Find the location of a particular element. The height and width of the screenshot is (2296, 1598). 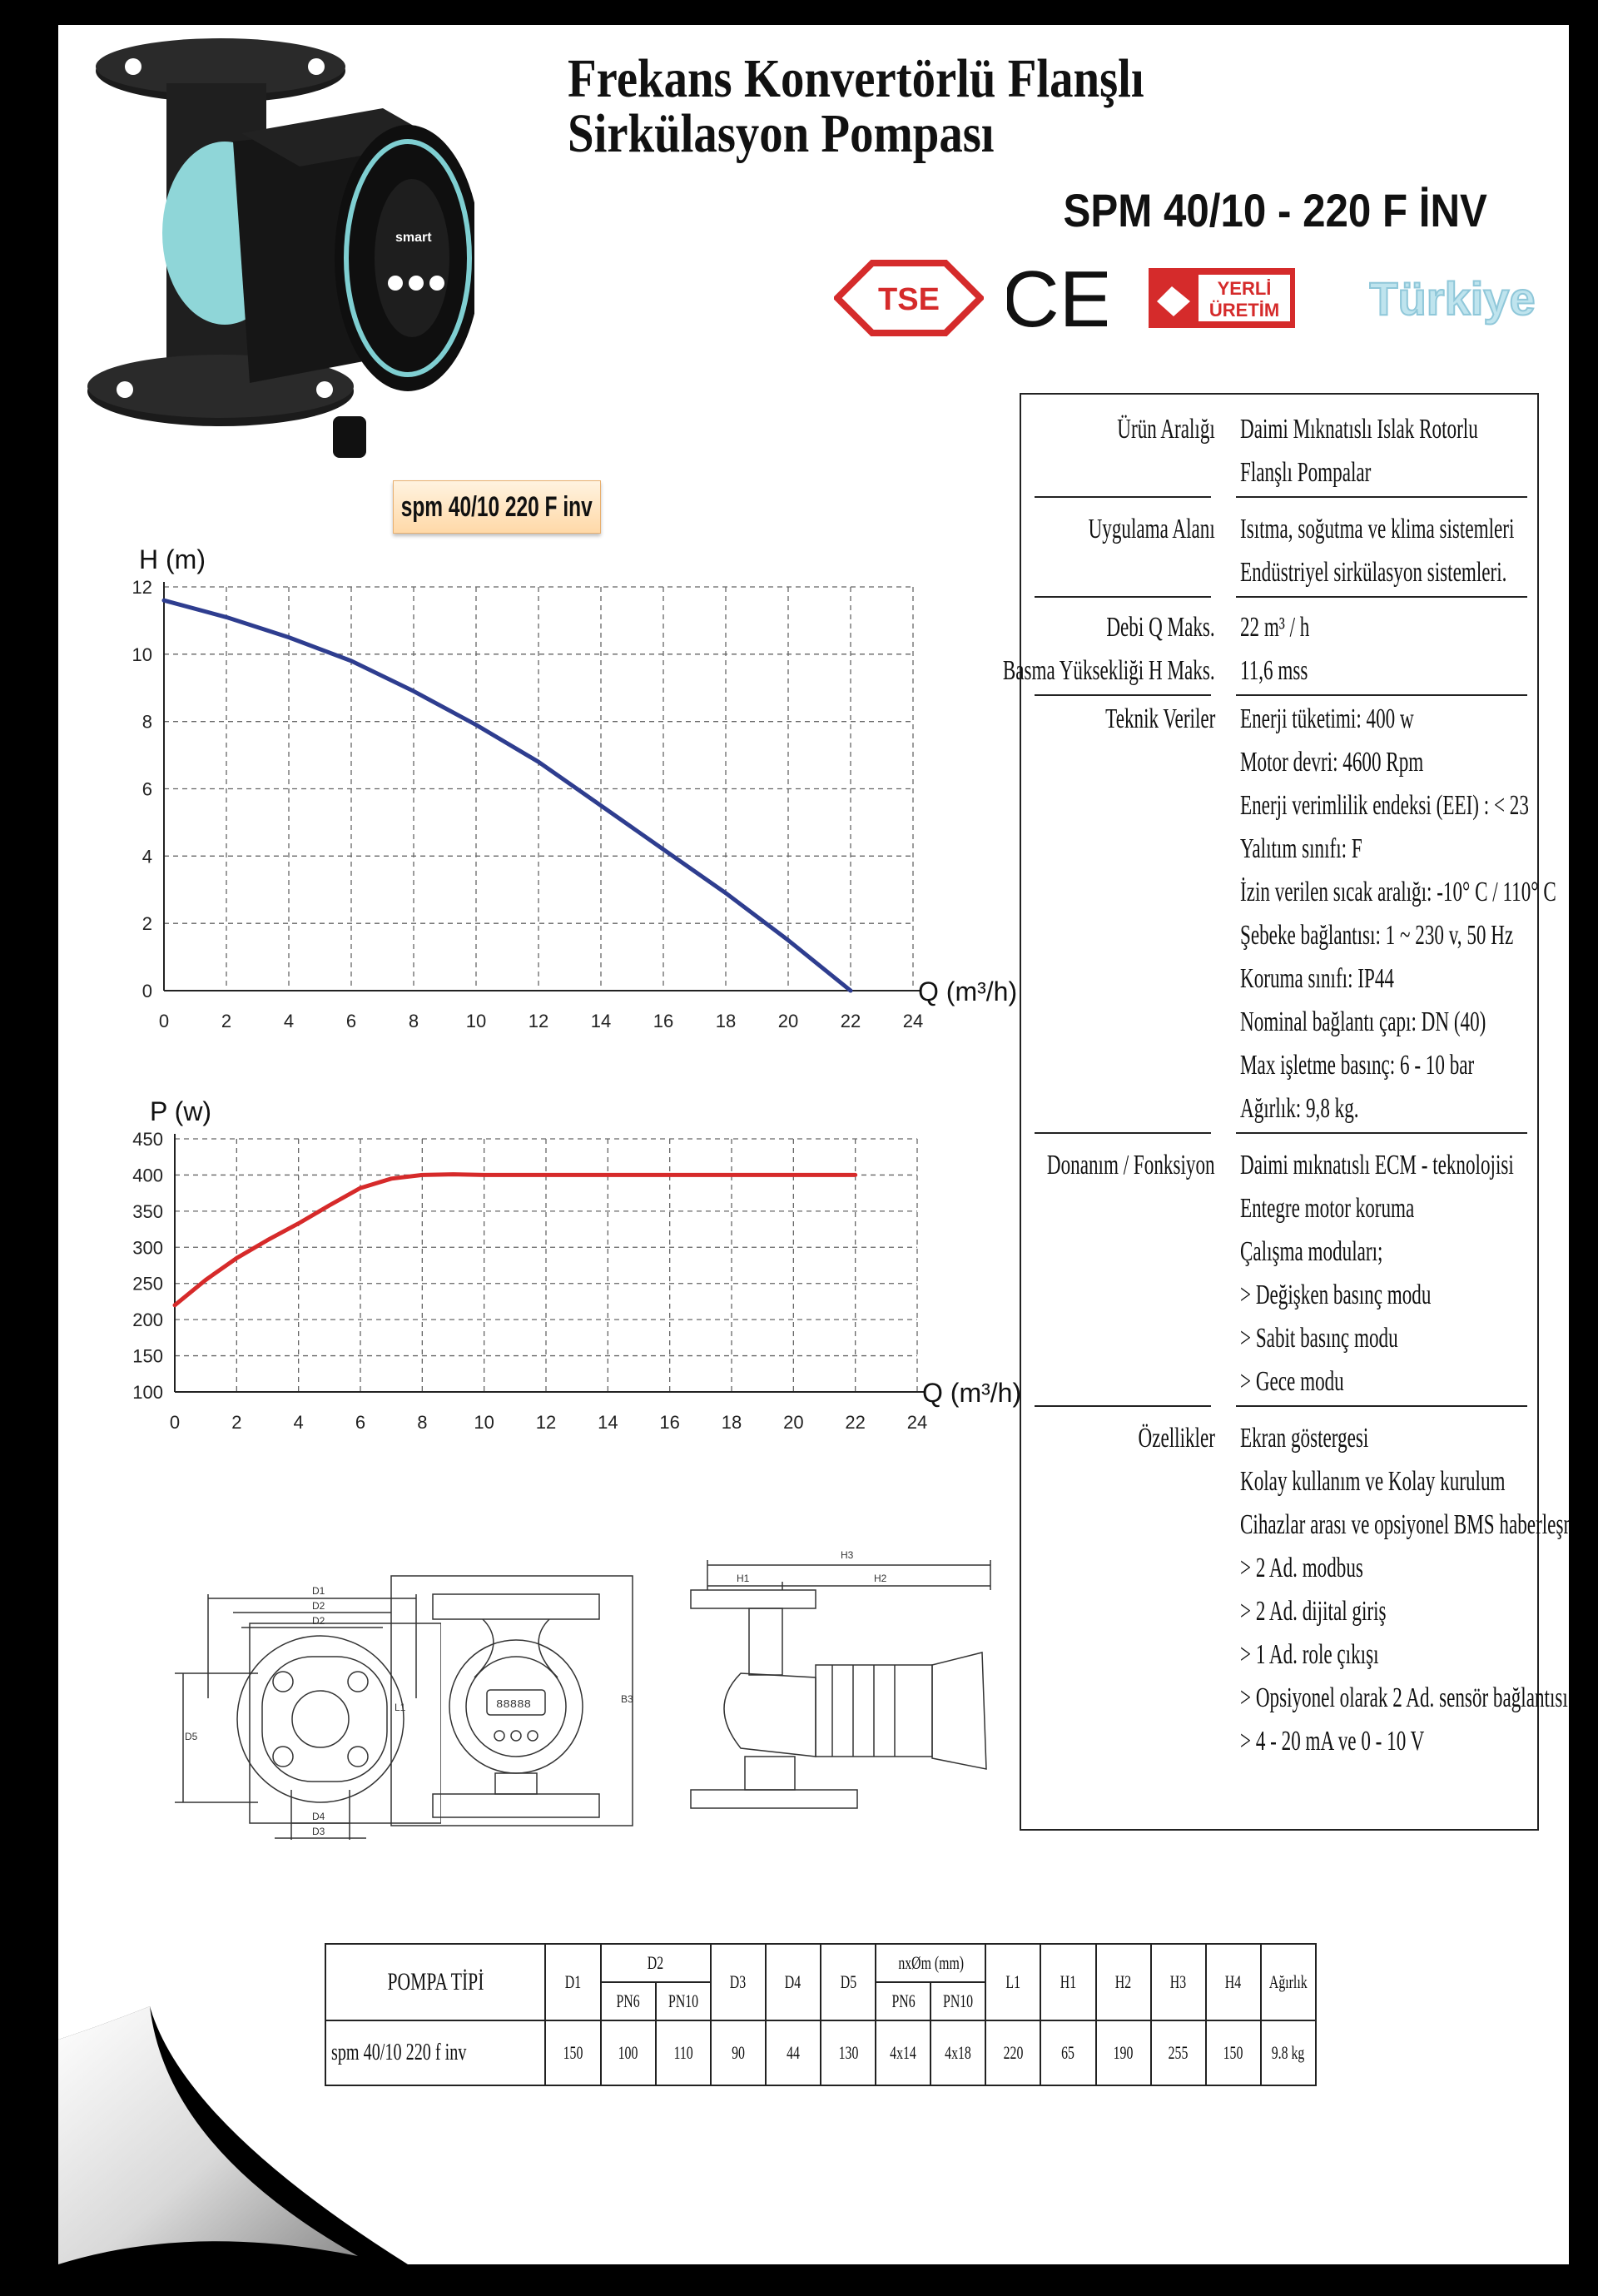

spec-value: Enerji verimlilik endeksi (EEI) : < 23 is located at coordinates (1384, 805).